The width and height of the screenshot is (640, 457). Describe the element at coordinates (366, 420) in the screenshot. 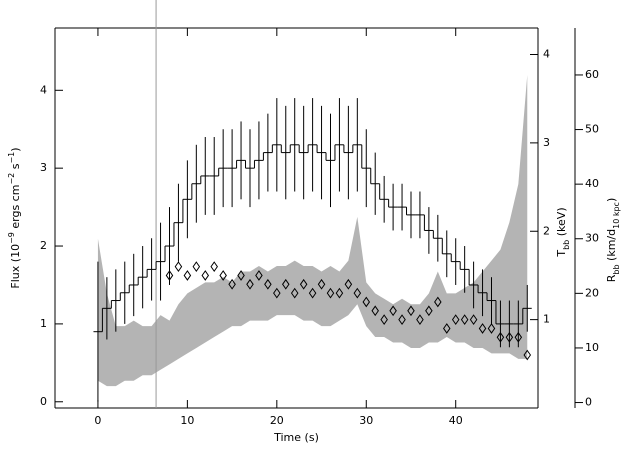

I see `x-tick-label: 30` at that location.